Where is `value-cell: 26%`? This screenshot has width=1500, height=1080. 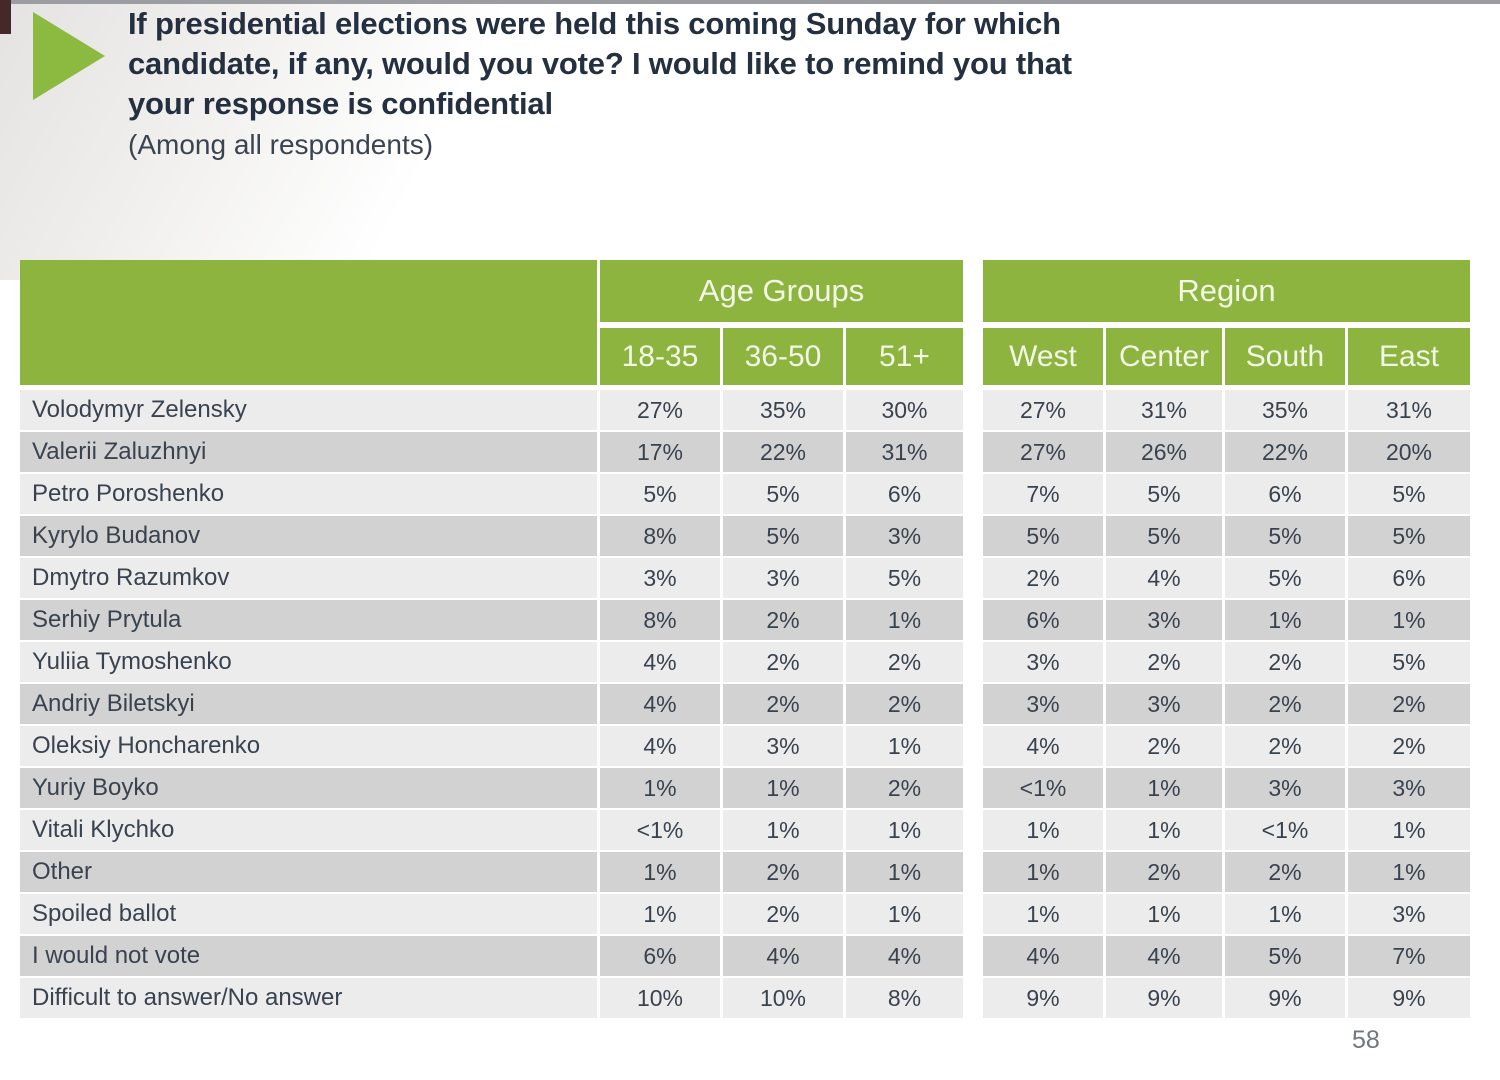 value-cell: 26% is located at coordinates (1164, 452).